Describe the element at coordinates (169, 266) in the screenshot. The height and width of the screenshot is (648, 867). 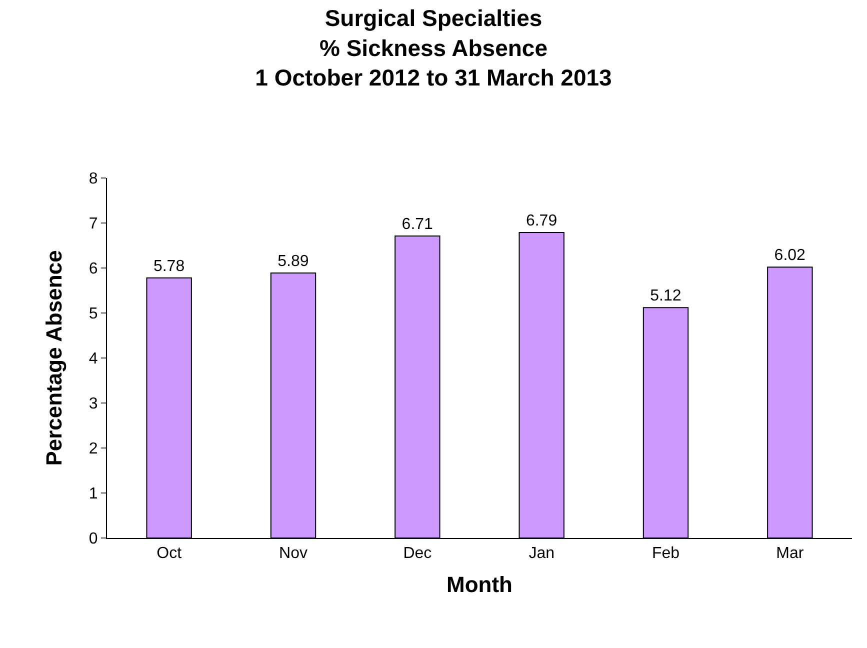
I see `data-label: 5.78` at that location.